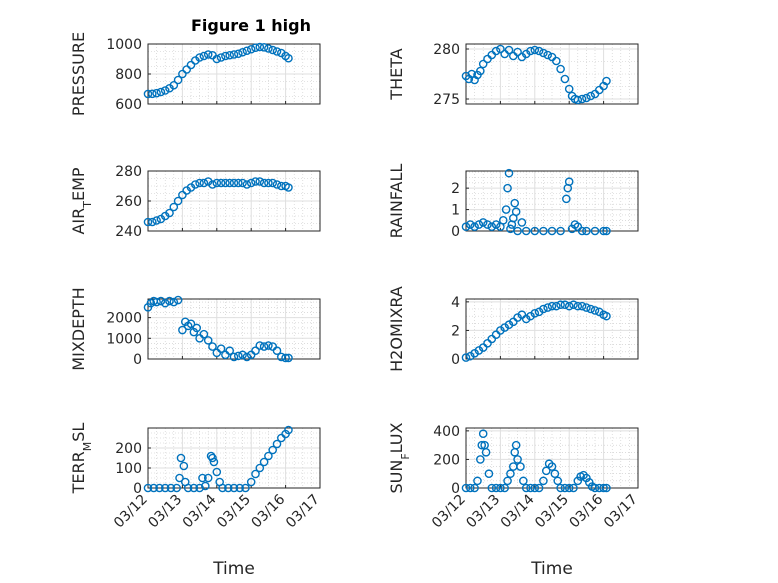  Describe the element at coordinates (87, 447) in the screenshot. I see `y-axis-label-subscript: M` at that location.